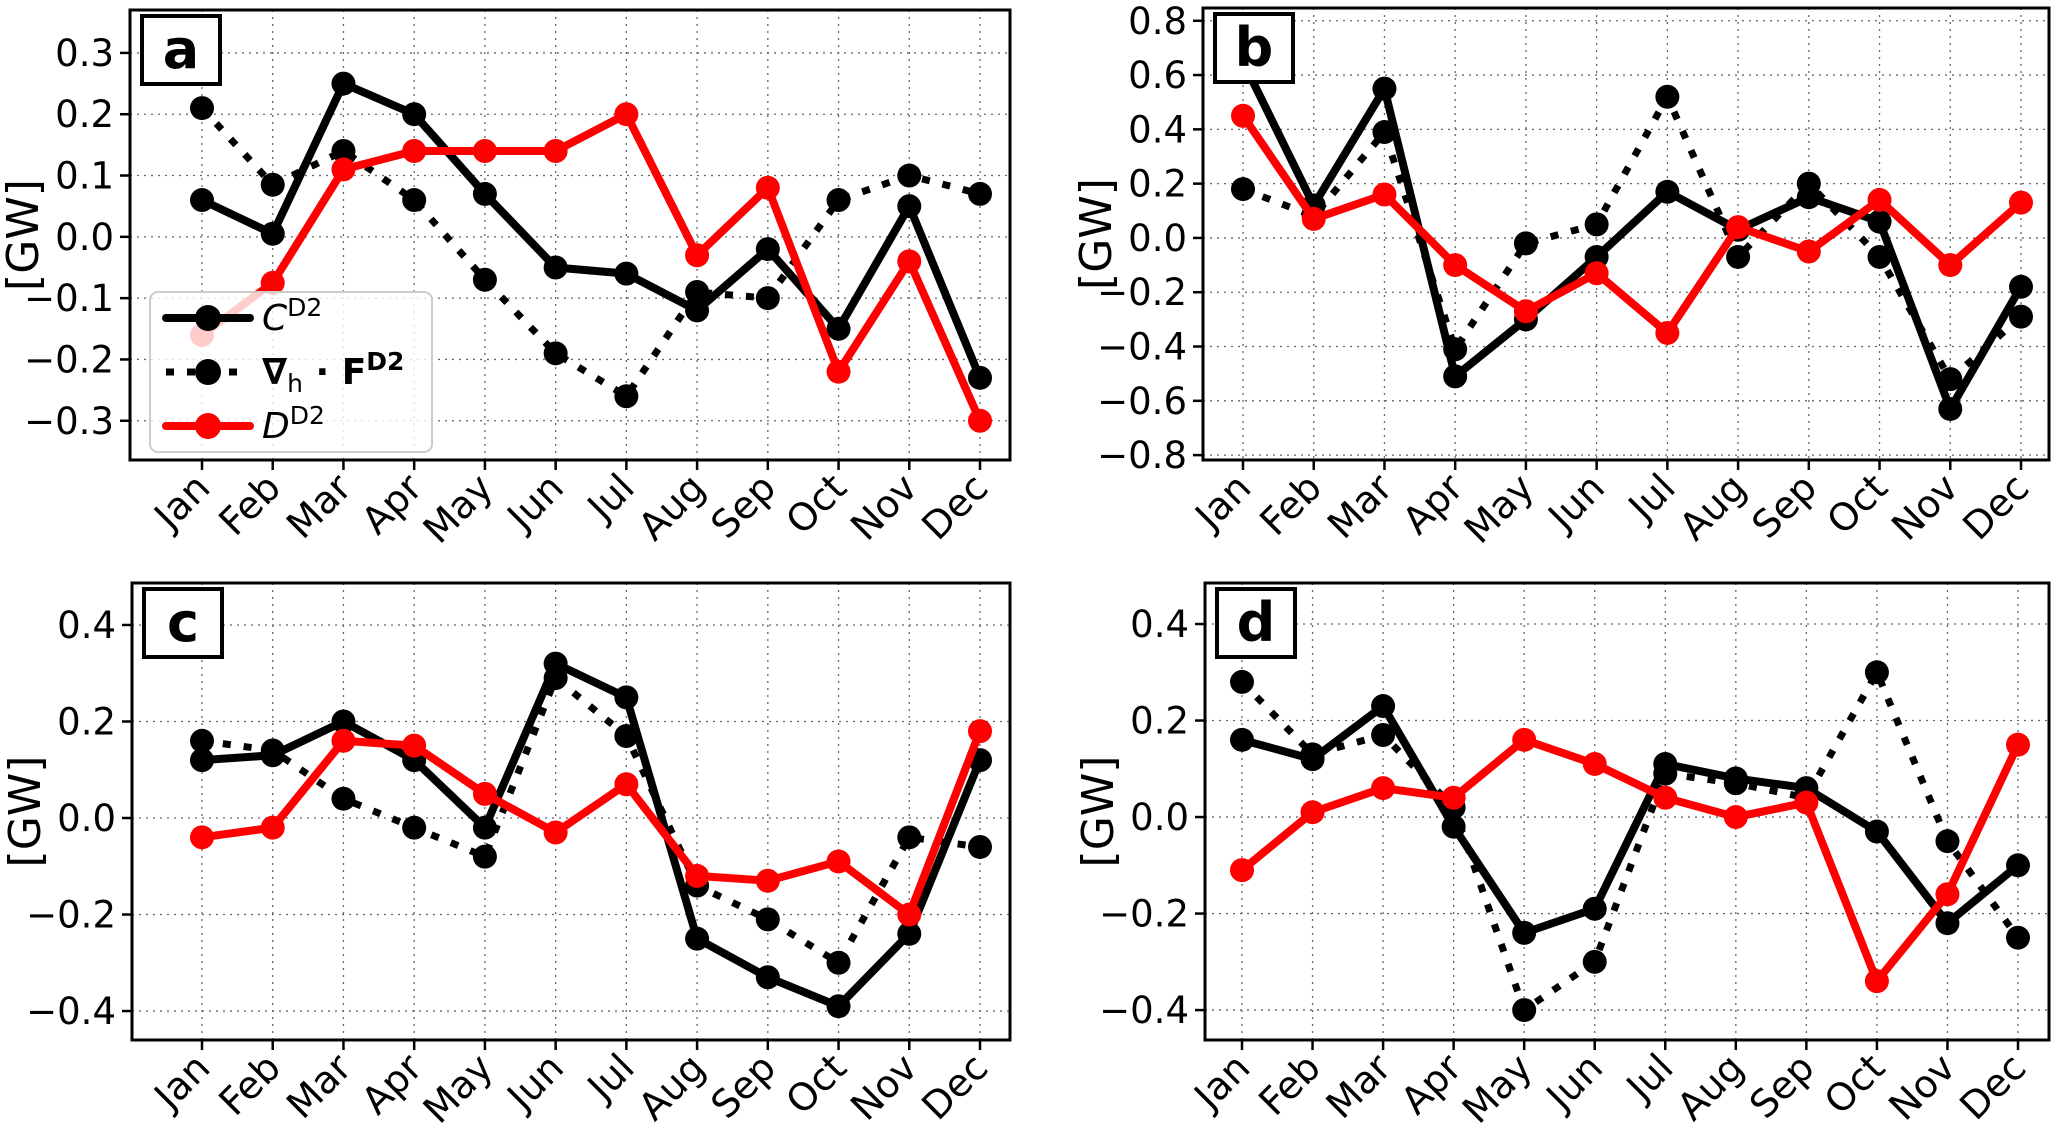 This screenshot has height=1139, width=2067. What do you see at coordinates (1630, 860) in the screenshot?
I see `series-D-D2` at bounding box center [1630, 860].